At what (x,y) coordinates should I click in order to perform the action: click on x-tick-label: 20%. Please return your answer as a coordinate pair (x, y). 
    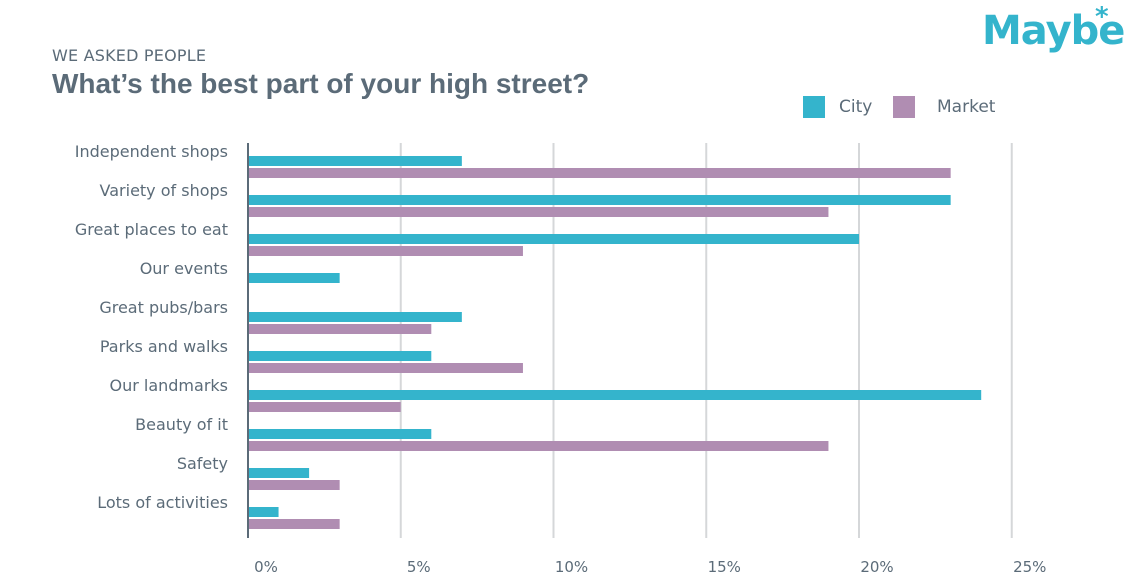
    Looking at the image, I should click on (876, 567).